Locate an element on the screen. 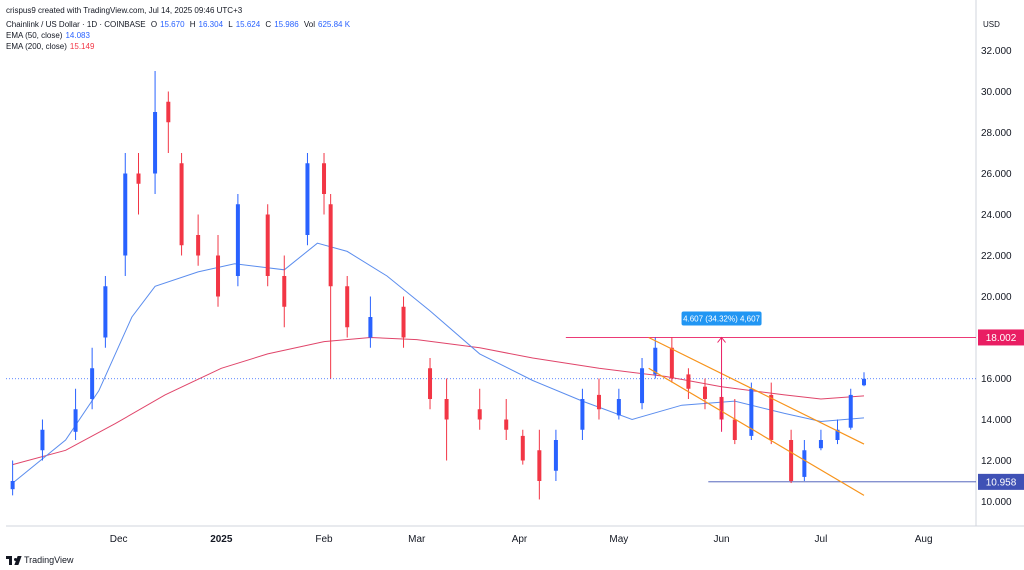 The image size is (1024, 570). y-tick-label: 24.000 is located at coordinates (996, 215).